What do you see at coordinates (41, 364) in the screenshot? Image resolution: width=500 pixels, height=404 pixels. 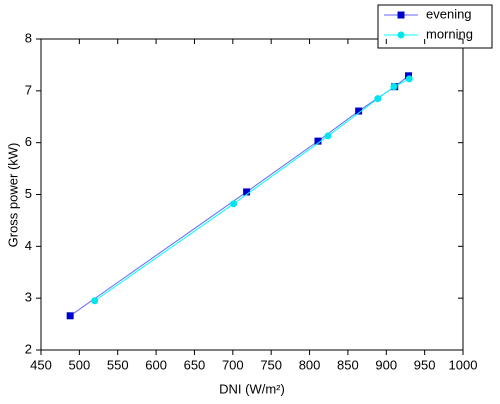 I see `x-tick-label: 450` at bounding box center [41, 364].